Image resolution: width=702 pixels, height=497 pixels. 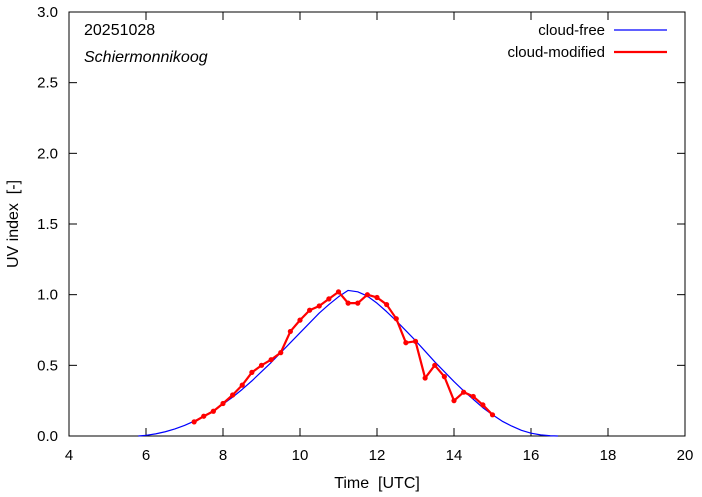 I want to click on y-tick-label: 1.5, so click(x=47, y=224).